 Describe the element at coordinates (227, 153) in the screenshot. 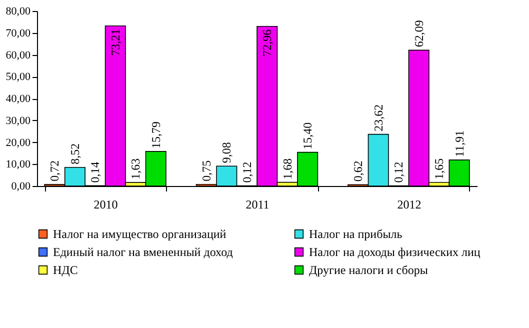

I see `data-label: 9,08` at that location.